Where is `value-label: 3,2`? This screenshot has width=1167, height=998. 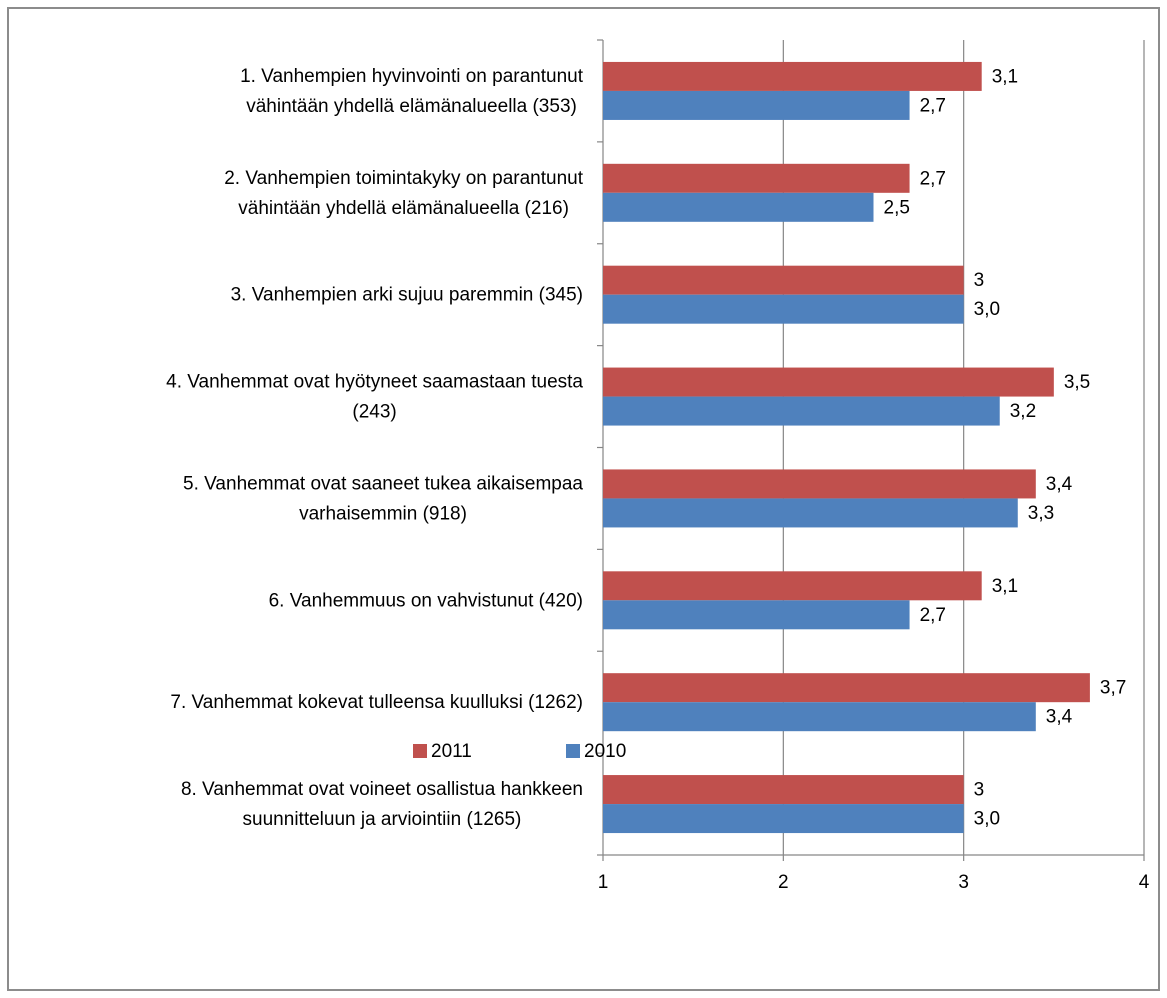 value-label: 3,2 is located at coordinates (1023, 411).